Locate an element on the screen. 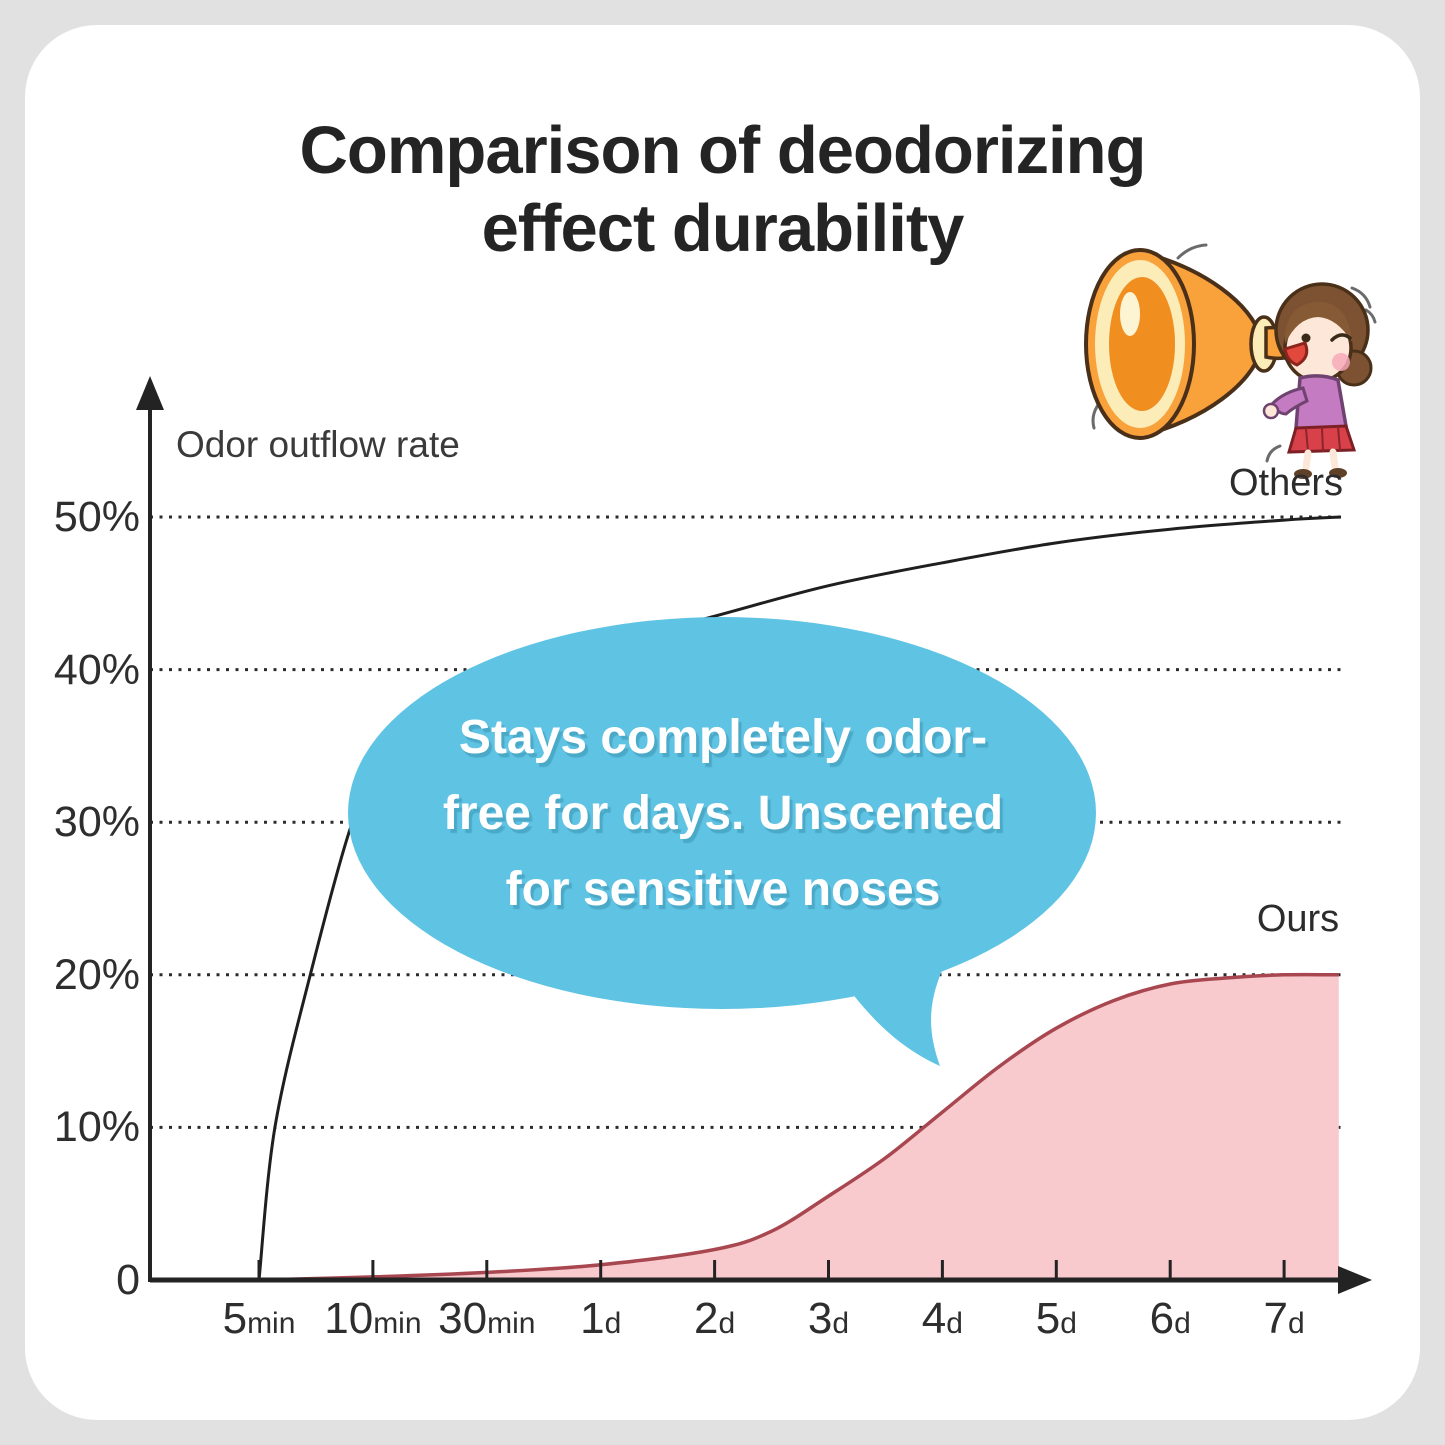 Image resolution: width=1445 pixels, height=1445 pixels. y-axis-title: Odor outflow rate is located at coordinates (318, 444).